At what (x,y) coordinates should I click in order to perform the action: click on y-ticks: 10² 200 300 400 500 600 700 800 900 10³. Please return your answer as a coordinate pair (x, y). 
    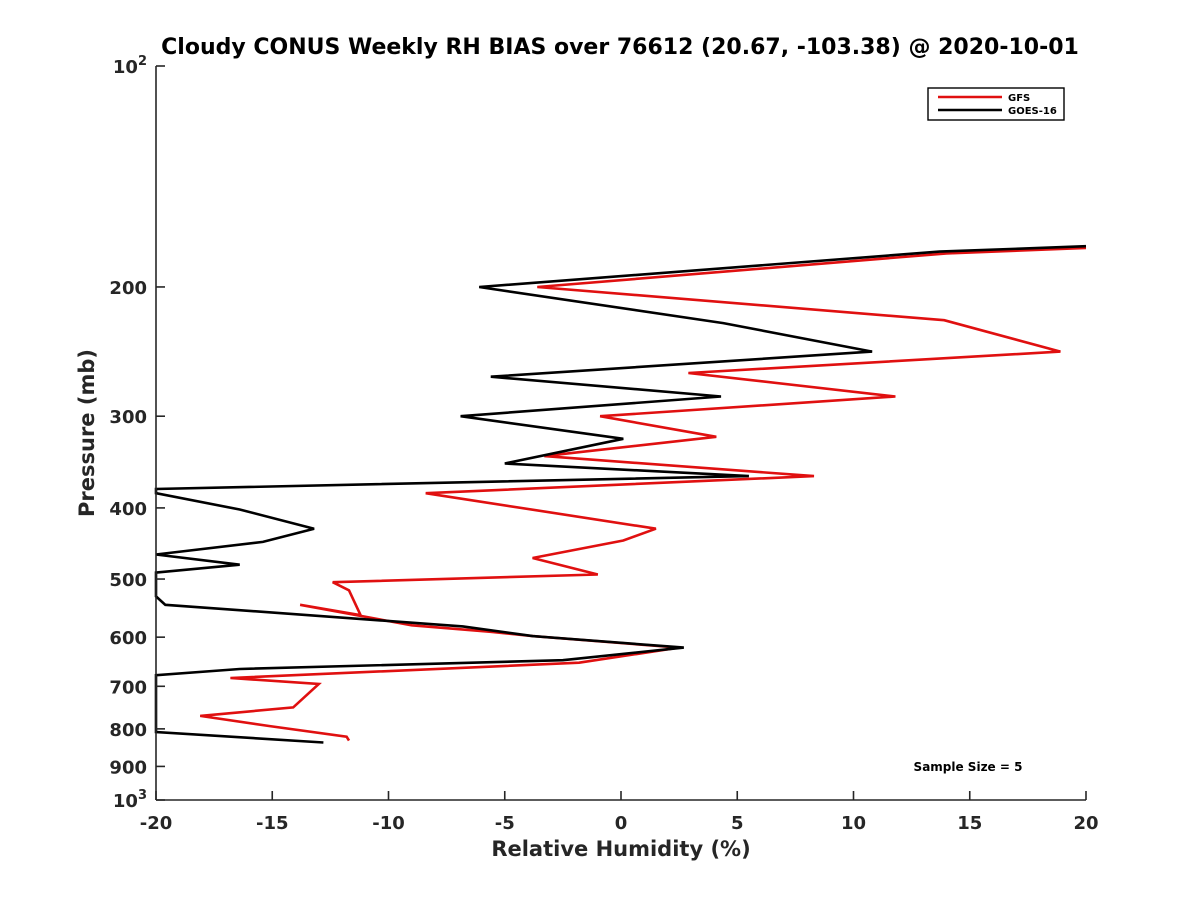
    Looking at the image, I should click on (137, 433).